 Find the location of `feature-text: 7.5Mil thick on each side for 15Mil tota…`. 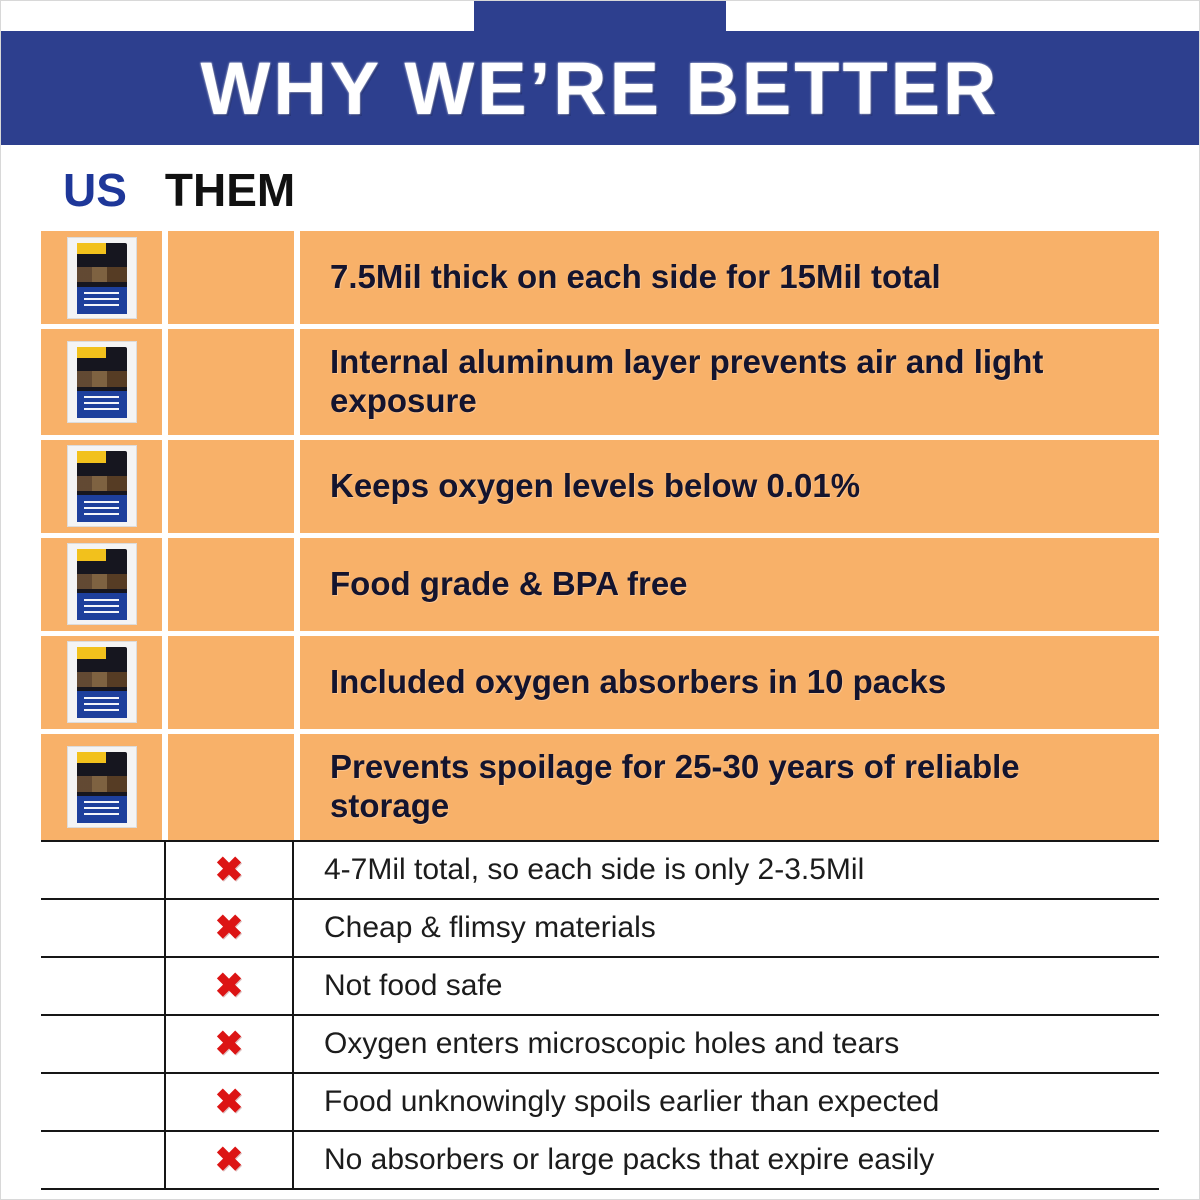

feature-text: 7.5Mil thick on each side for 15Mil tota… is located at coordinates (635, 277).